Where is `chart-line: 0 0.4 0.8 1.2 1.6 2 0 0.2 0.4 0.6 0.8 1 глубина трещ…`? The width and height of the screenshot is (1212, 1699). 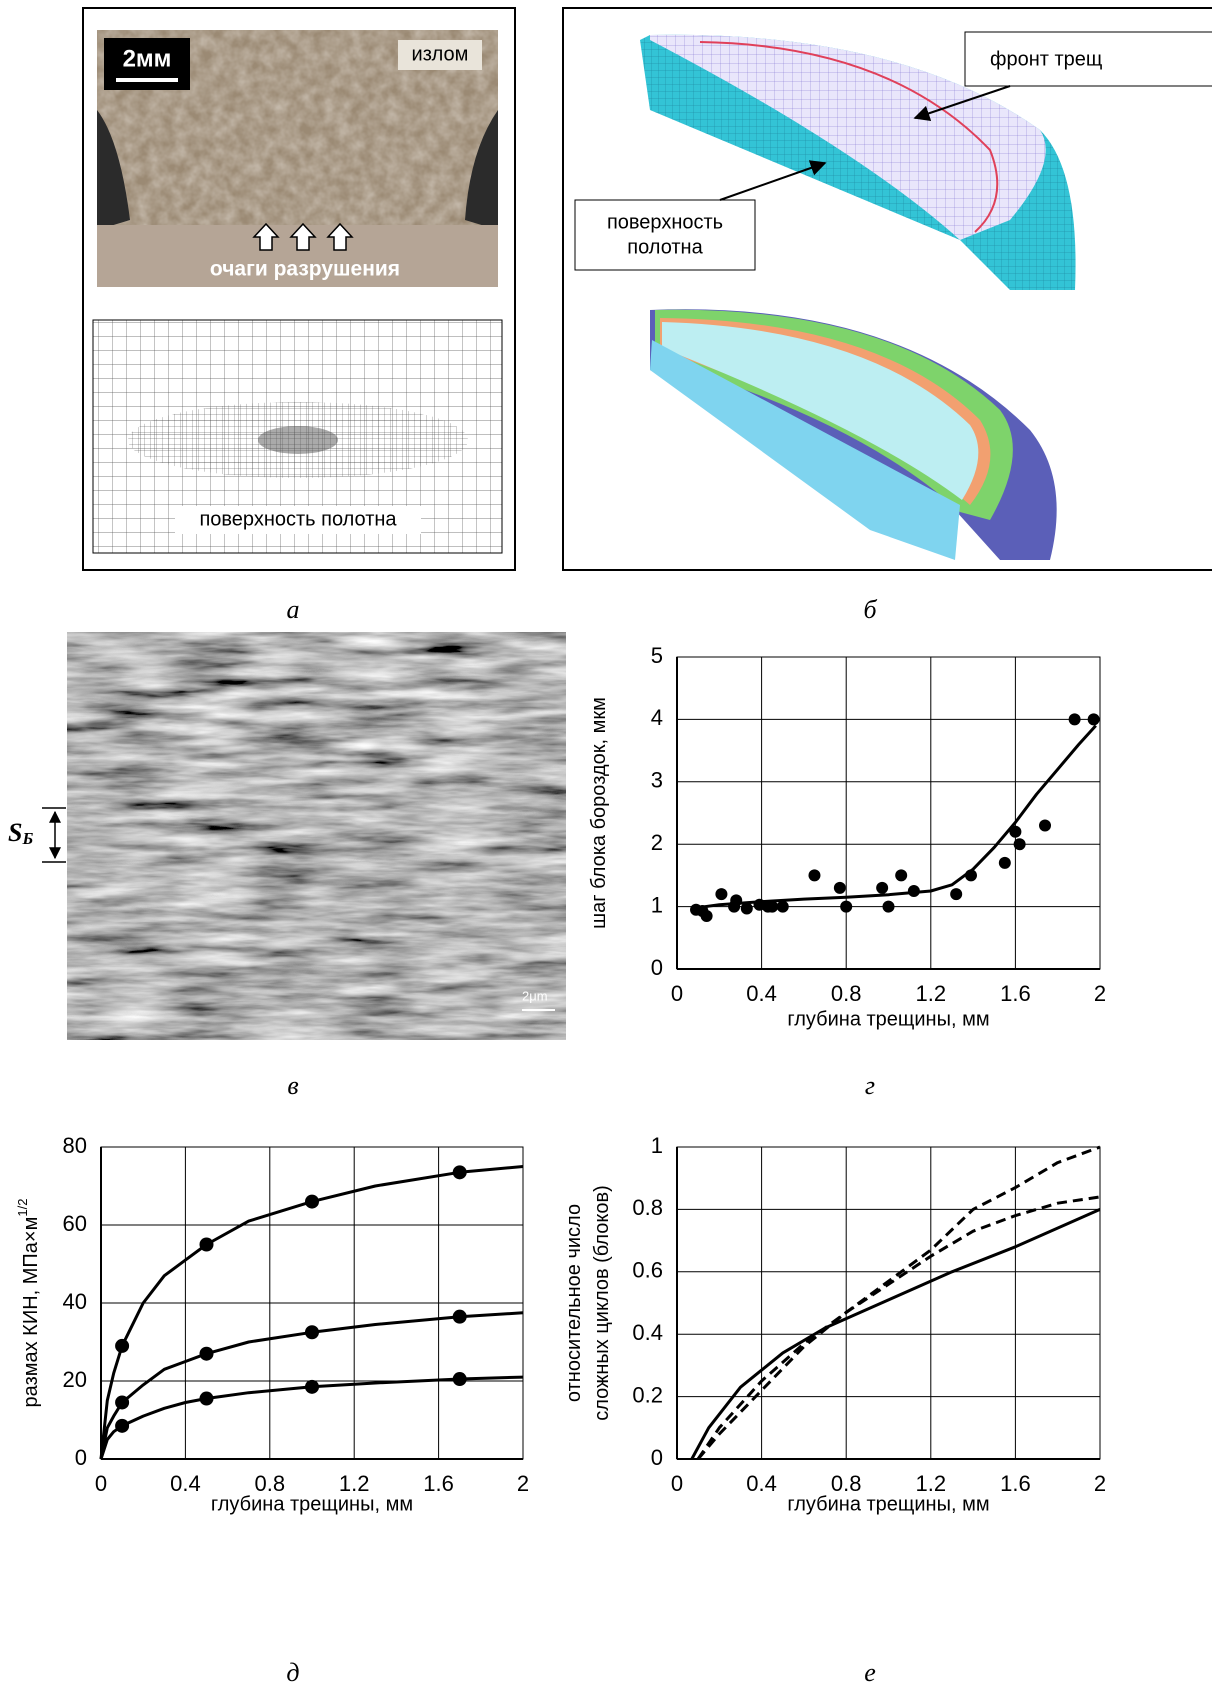
chart-line: 0 0.4 0.8 1.2 1.6 2 0 0.2 0.4 0.6 0.8 1 глубина трещ… is located at coordinates (834, 1410).